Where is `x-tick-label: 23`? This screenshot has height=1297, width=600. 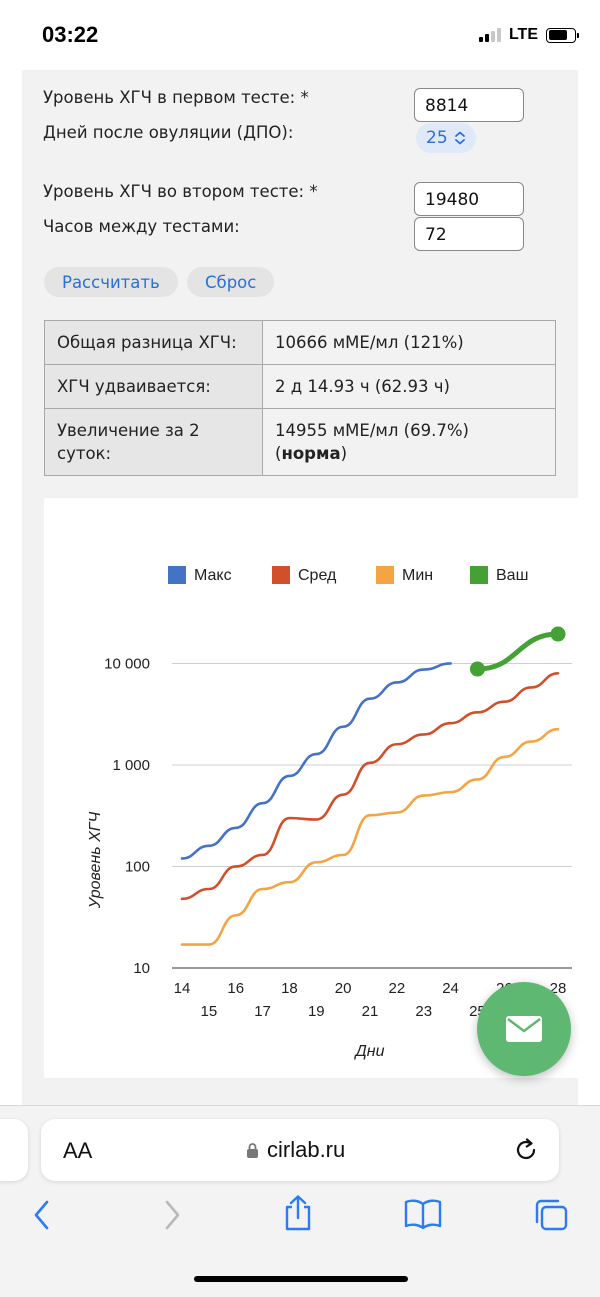 x-tick-label: 23 is located at coordinates (423, 1011).